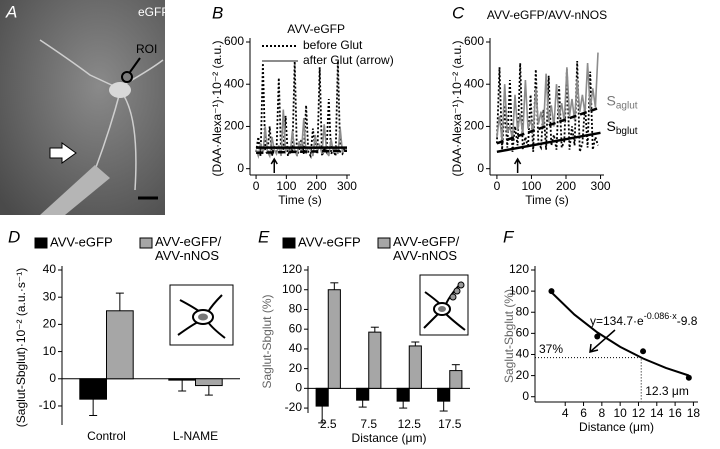 The width and height of the screenshot is (720, 449). Describe the element at coordinates (687, 321) in the screenshot. I see `equation-tail: -9.8` at that location.